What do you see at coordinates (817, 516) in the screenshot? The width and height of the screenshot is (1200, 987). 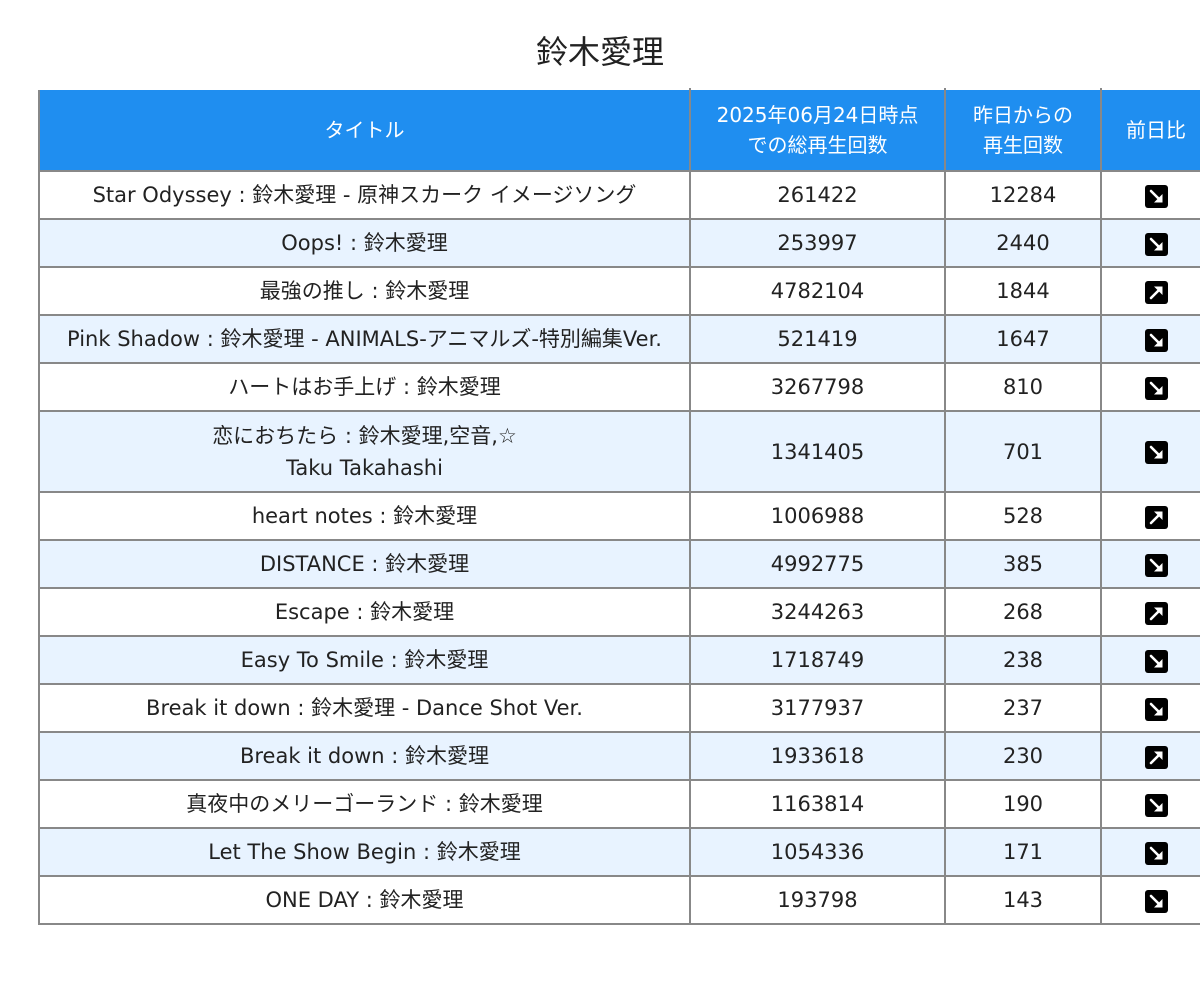 I see `total-plays-cell: 1006988` at bounding box center [817, 516].